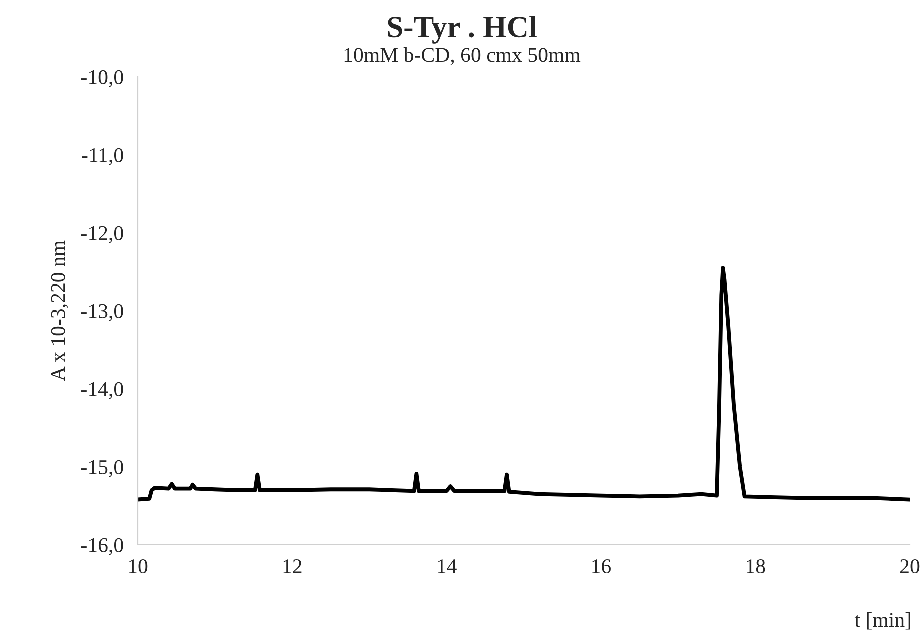 This screenshot has width=924, height=636. What do you see at coordinates (882, 621) in the screenshot?
I see `x-axis-title: t [min]` at bounding box center [882, 621].